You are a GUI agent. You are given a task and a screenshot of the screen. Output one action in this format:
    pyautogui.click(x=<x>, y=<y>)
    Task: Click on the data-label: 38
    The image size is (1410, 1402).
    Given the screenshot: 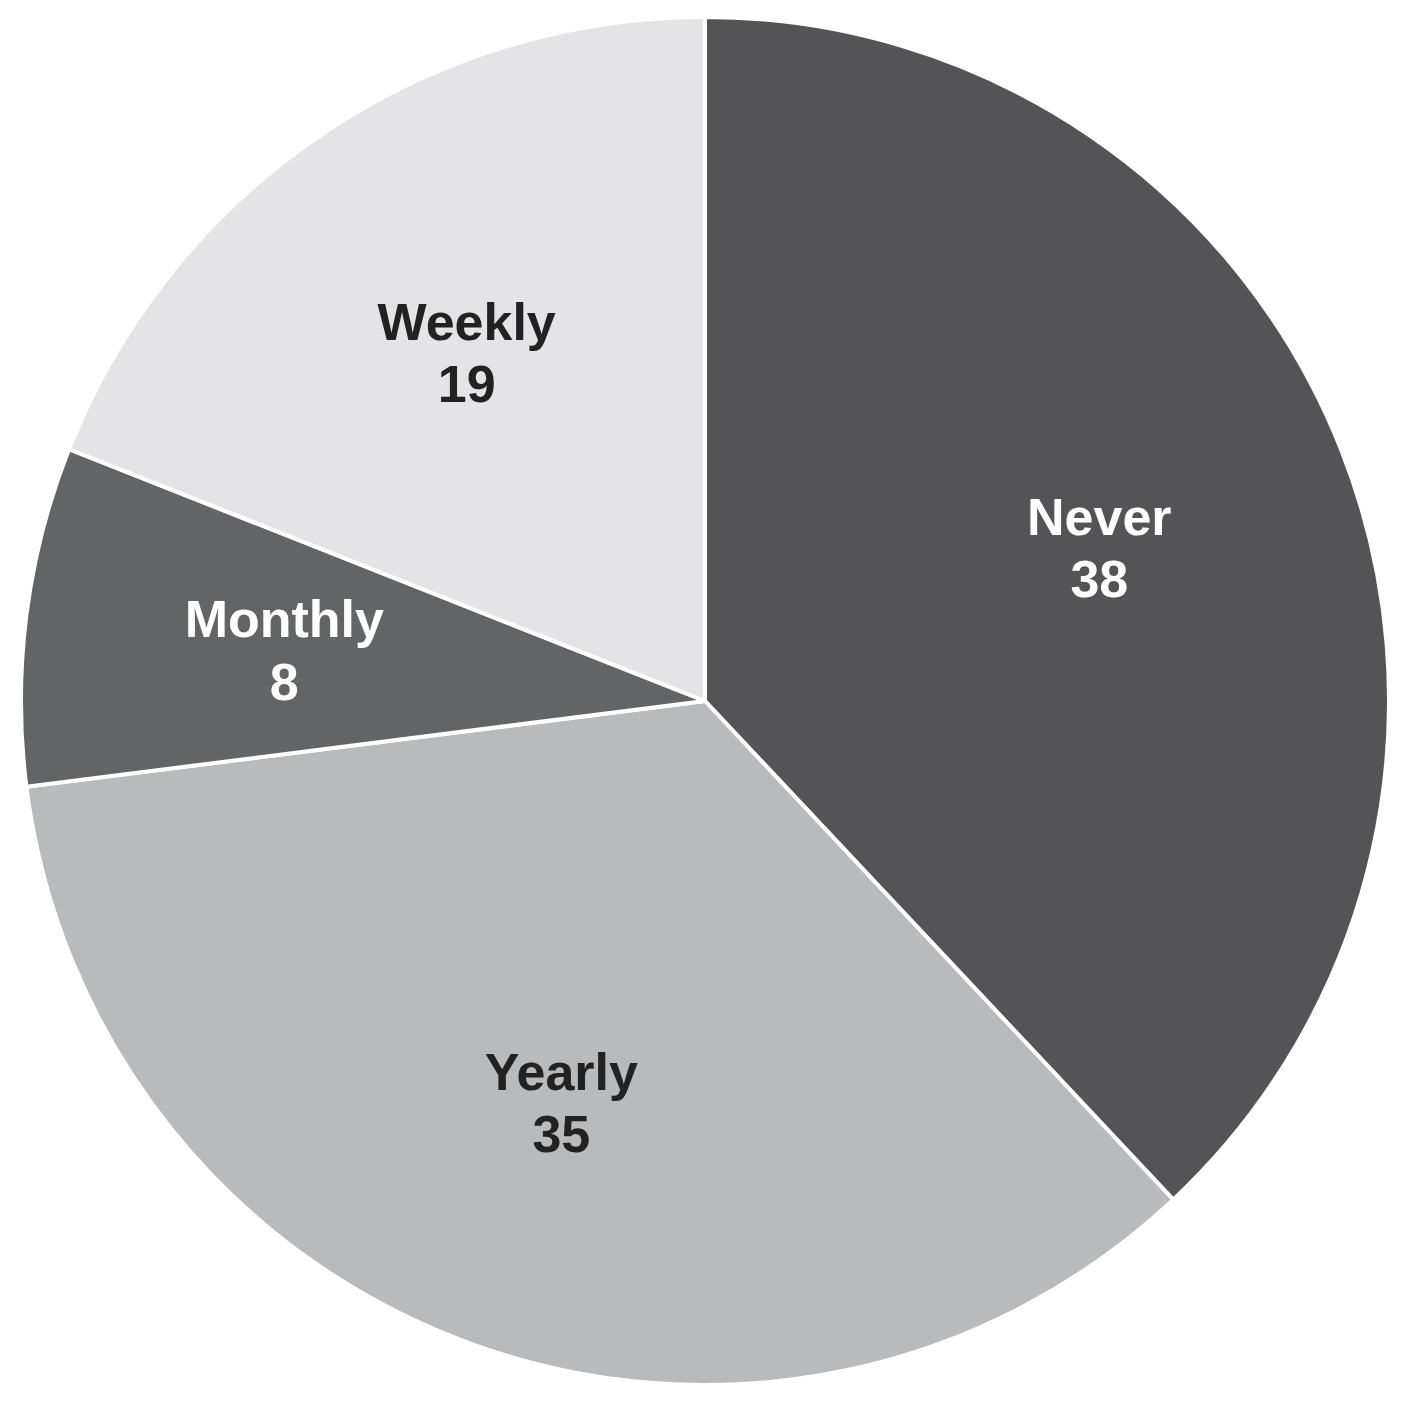 What is the action you would take?
    pyautogui.click(x=1099, y=578)
    